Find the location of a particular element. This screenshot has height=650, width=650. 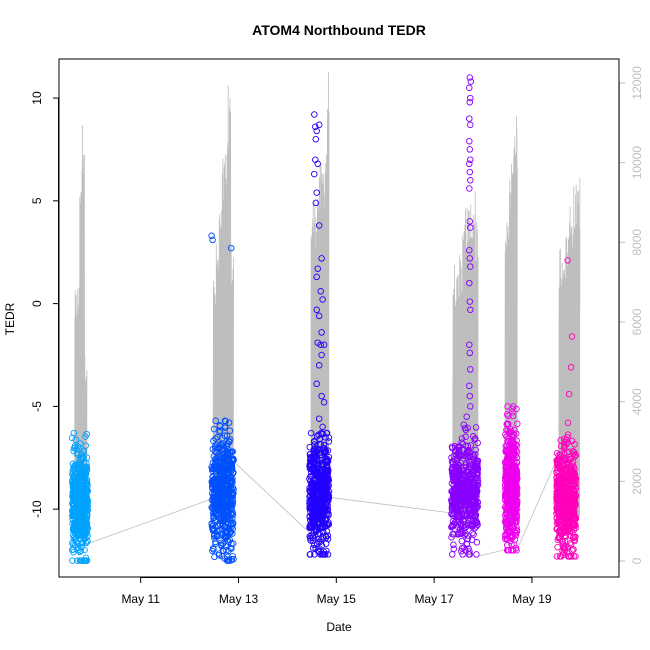

x-tick-label: May 19 is located at coordinates (532, 599).